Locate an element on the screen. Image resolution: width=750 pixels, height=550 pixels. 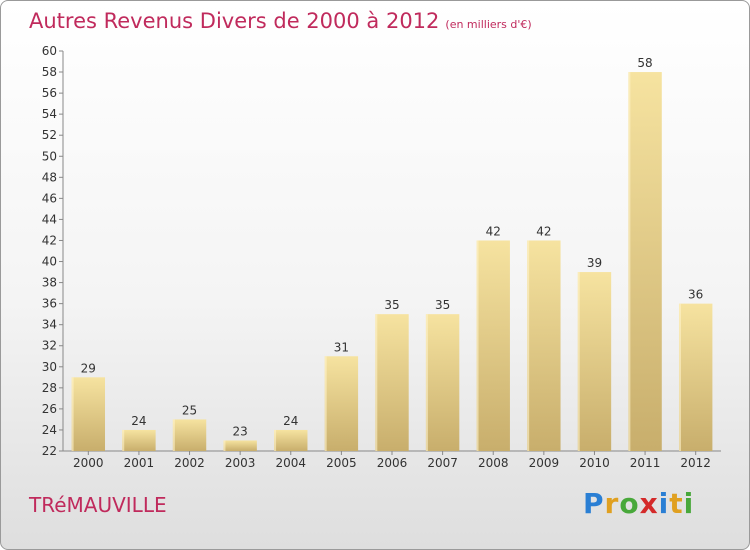
chart-subtitle: (en milliers d'€) is located at coordinates (488, 24).